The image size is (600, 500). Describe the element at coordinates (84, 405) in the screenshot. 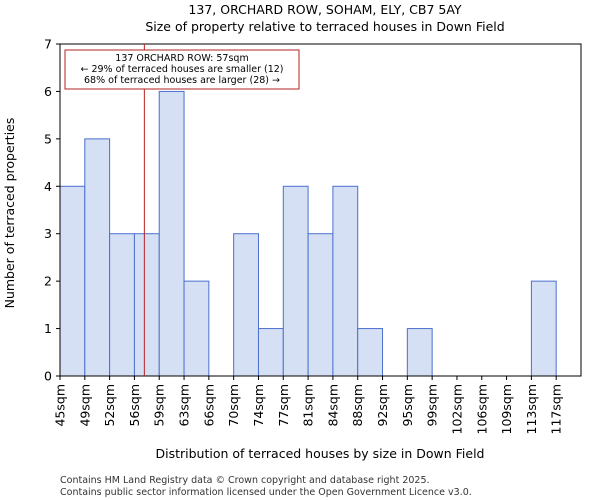

I see `x-tick-label-49sqm: 49sqm` at that location.